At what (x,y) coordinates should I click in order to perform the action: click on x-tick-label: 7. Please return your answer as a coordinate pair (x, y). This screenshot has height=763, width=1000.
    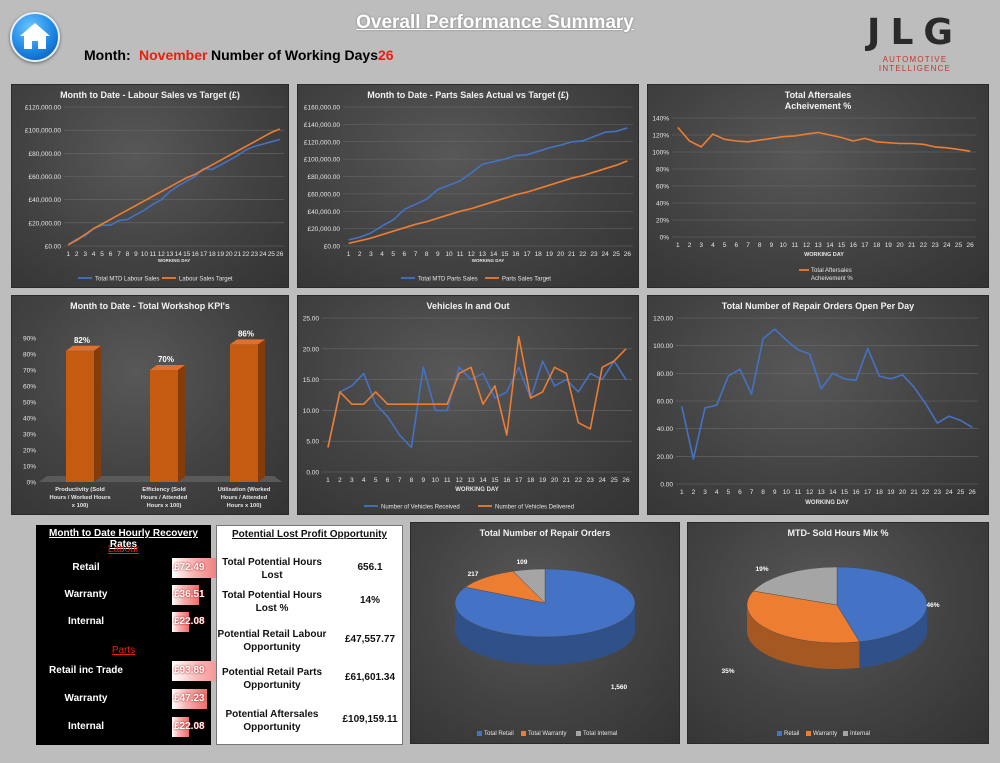
    Looking at the image, I should click on (400, 480).